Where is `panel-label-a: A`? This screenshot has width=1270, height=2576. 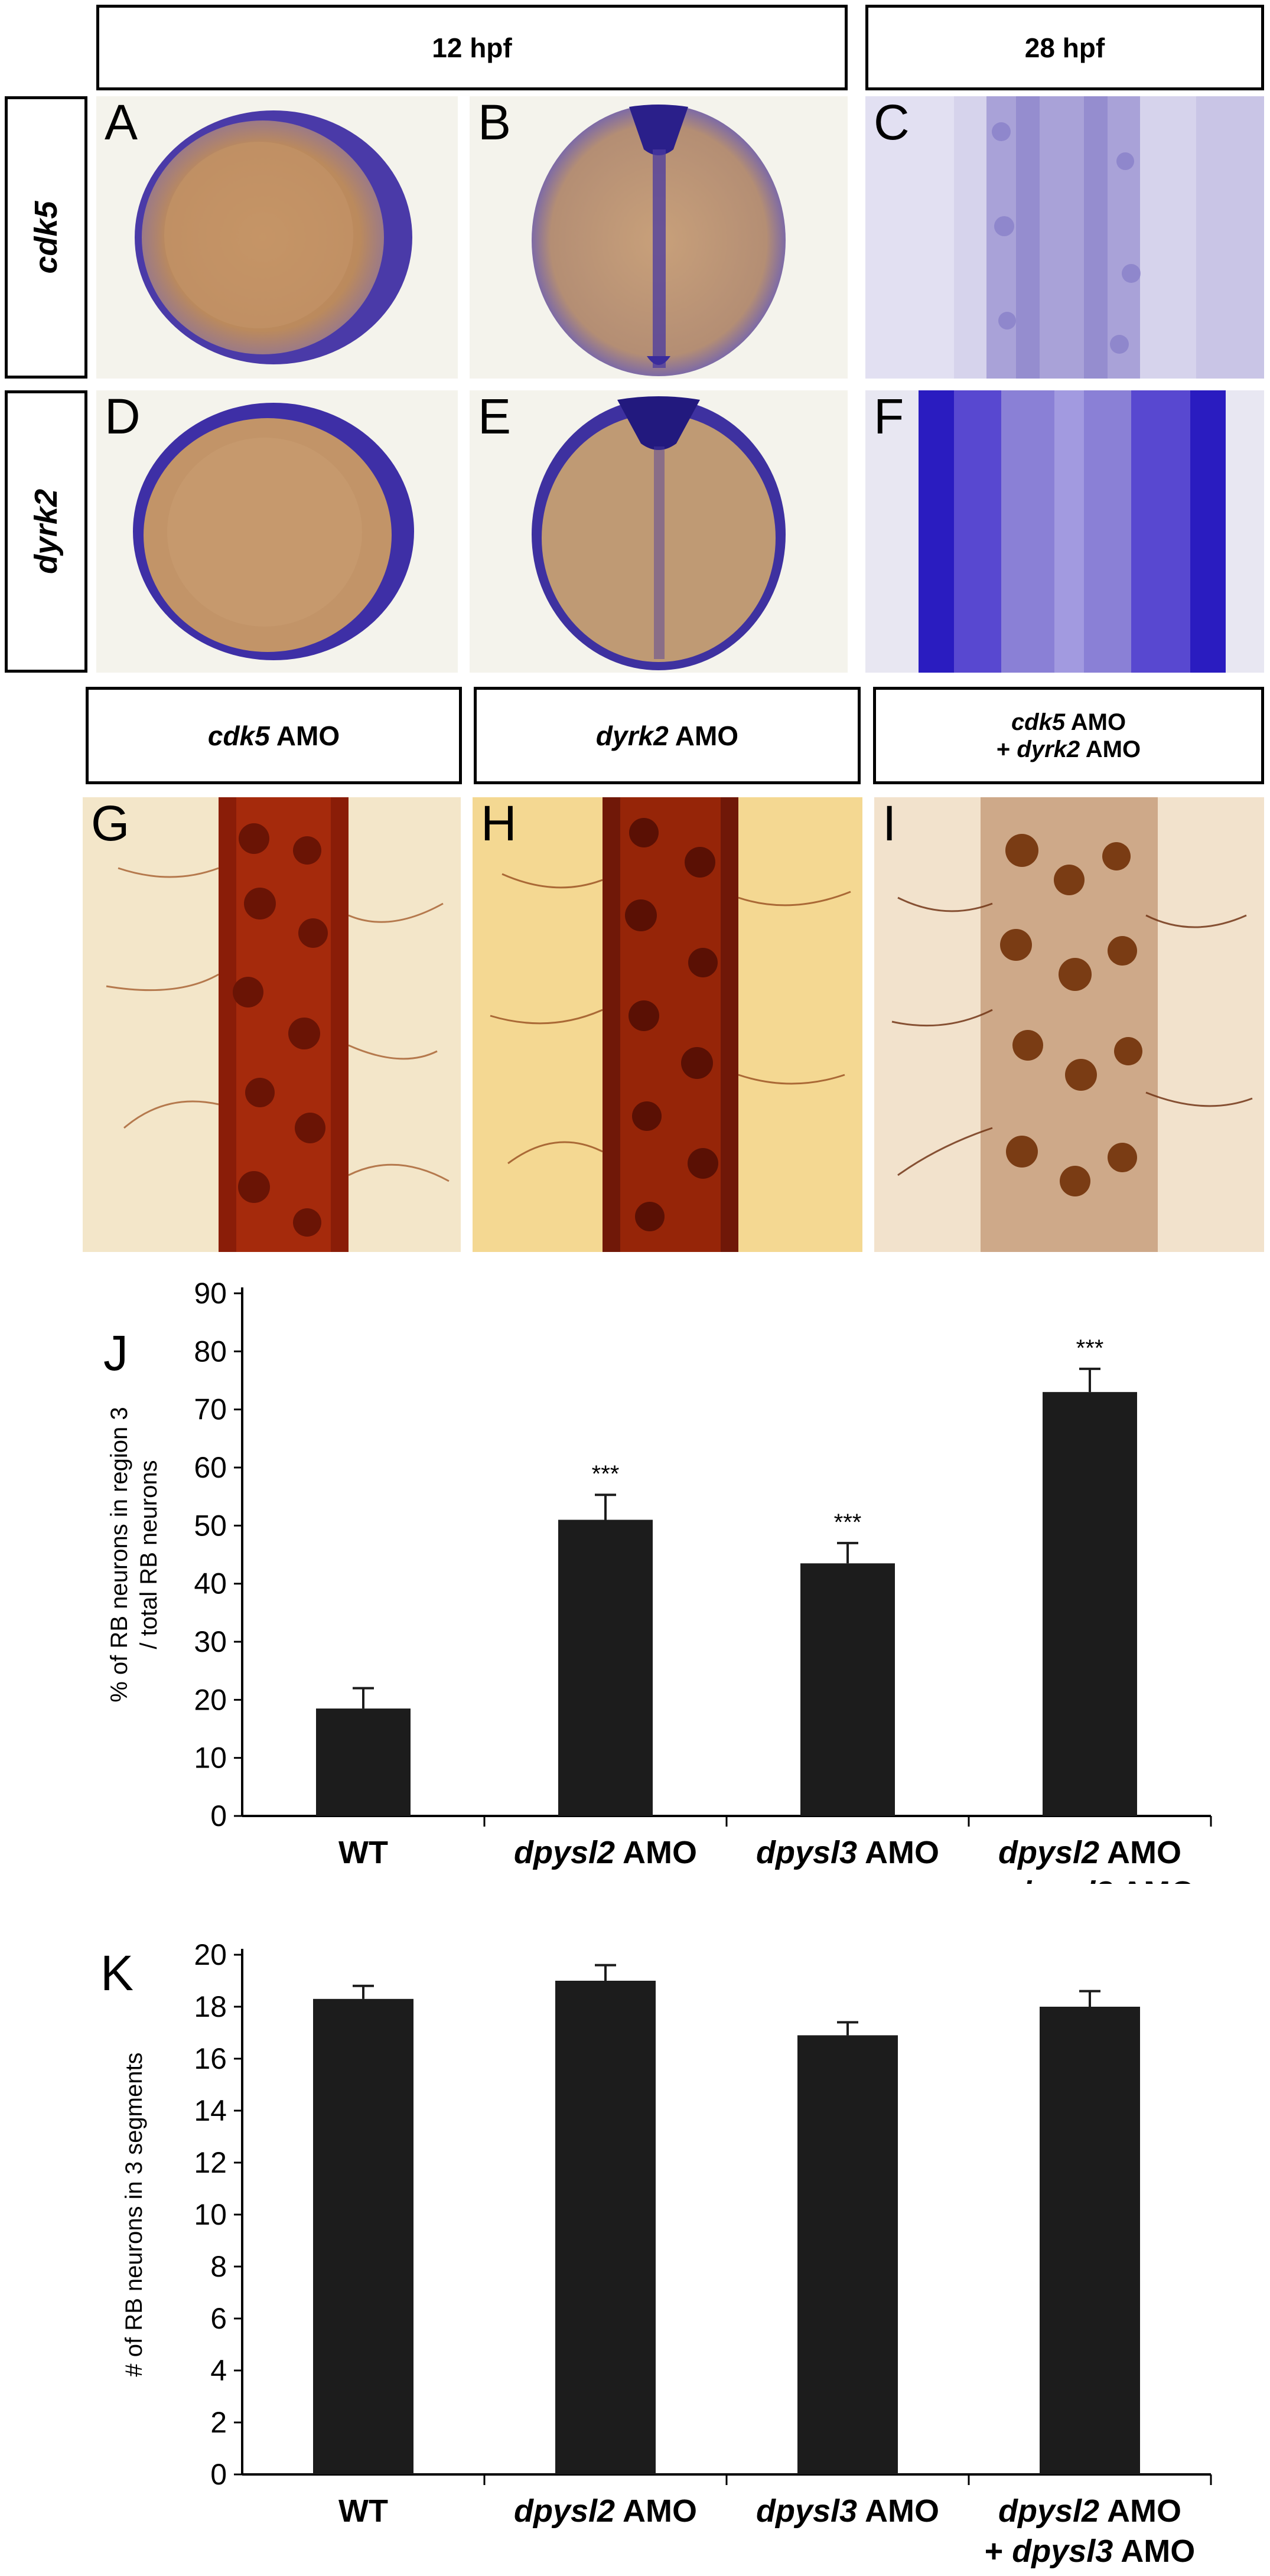 panel-label-a: A is located at coordinates (122, 123).